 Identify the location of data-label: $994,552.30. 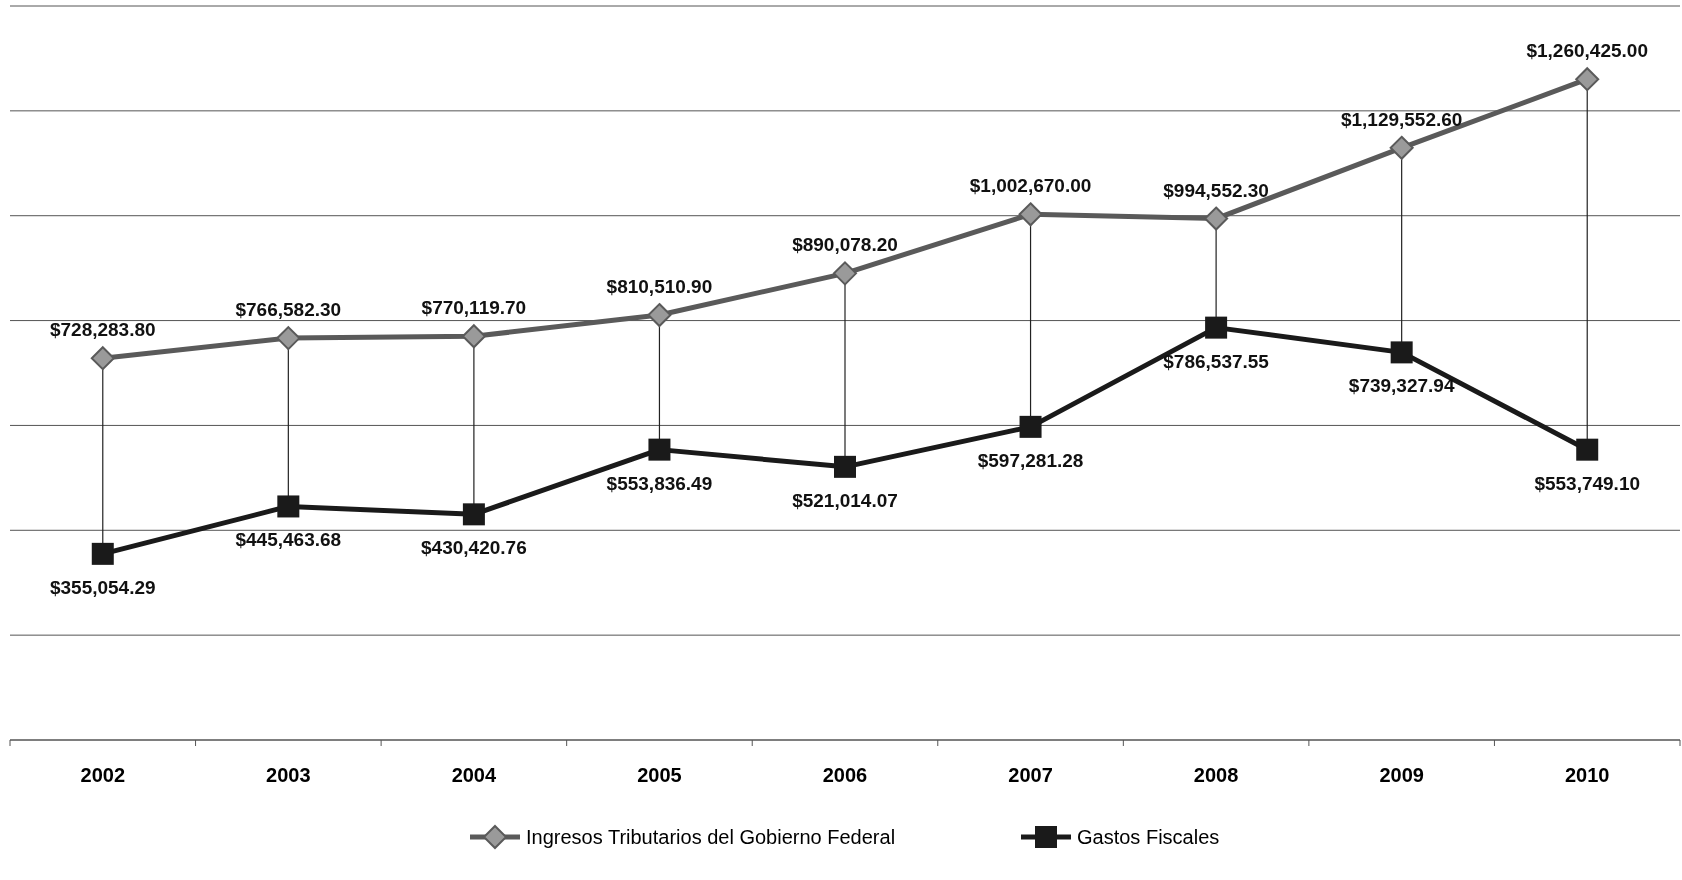
(1216, 190).